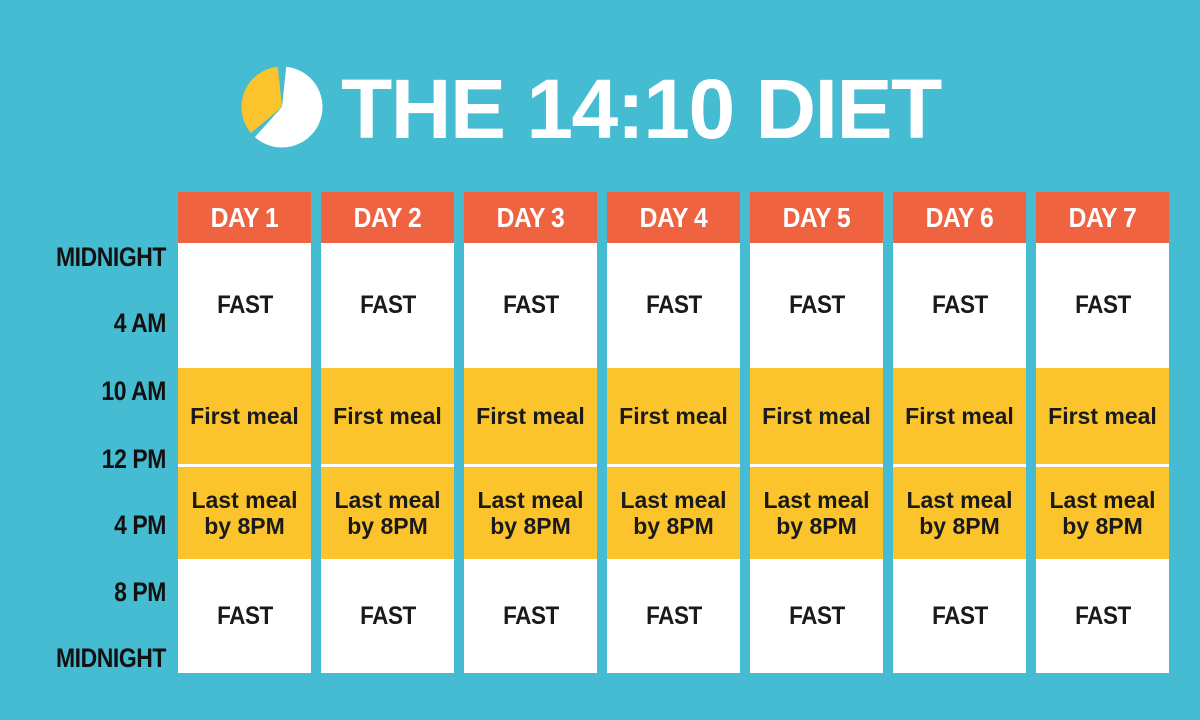  I want to click on day-header: DAY 4, so click(673, 217).